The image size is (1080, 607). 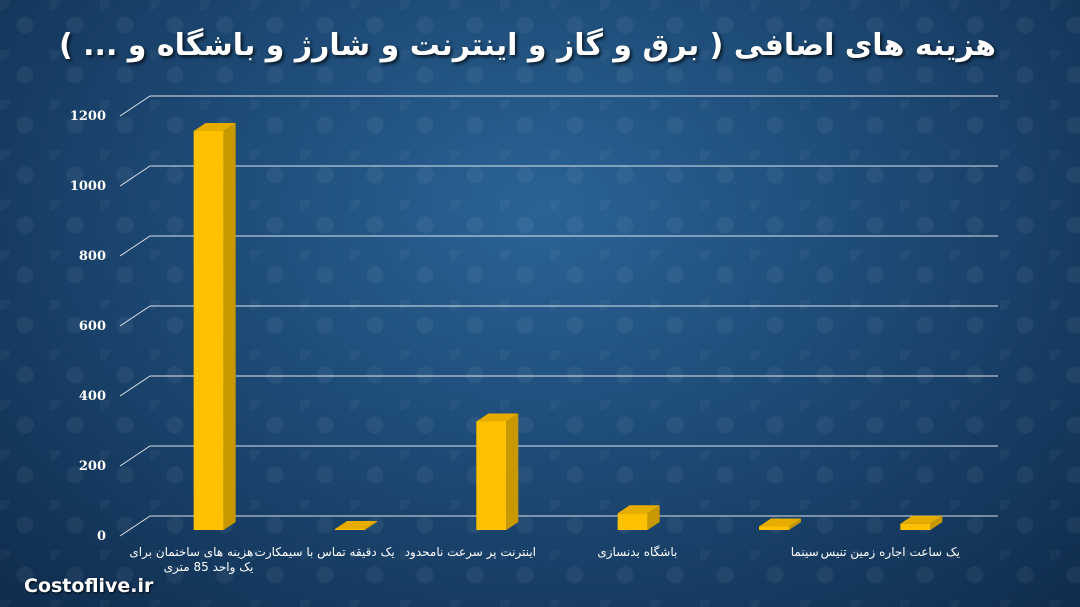 I want to click on x-tick-label: یک دقیقه تماس با سیمکارت, so click(x=325, y=552).